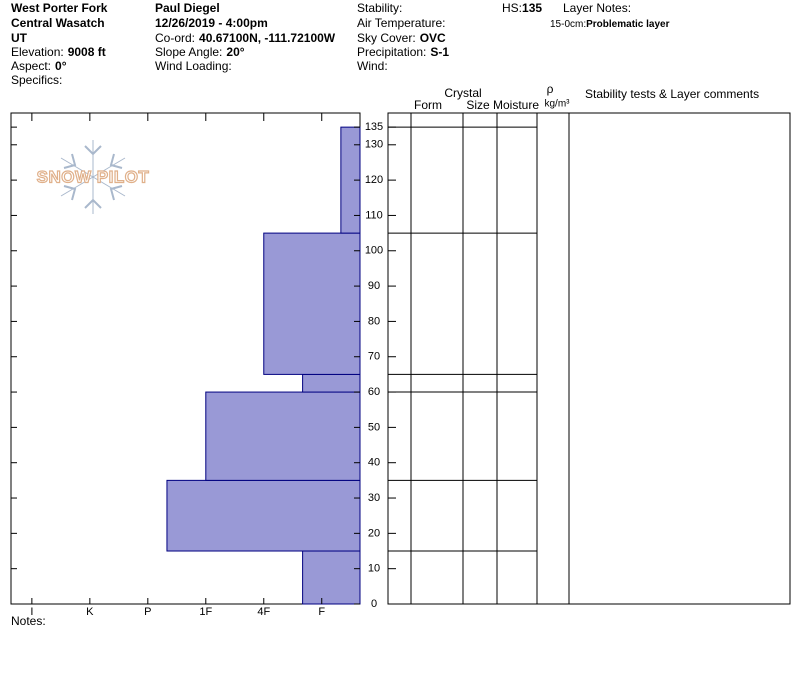  I want to click on value: 20°, so click(235, 52).